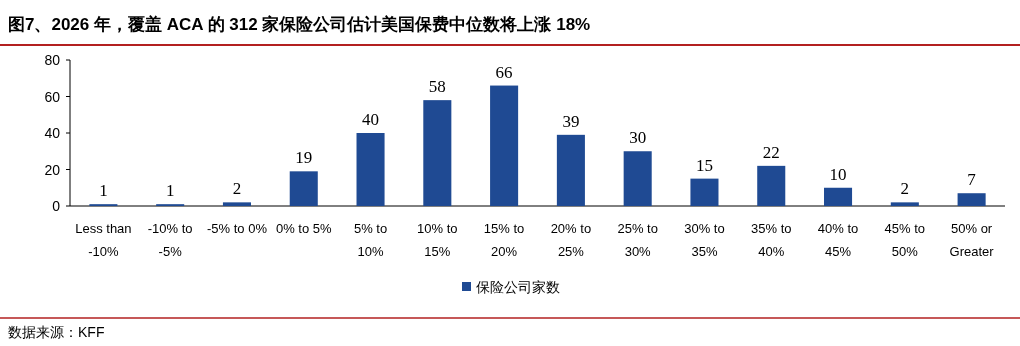  I want to click on data-label: 22, so click(771, 152).